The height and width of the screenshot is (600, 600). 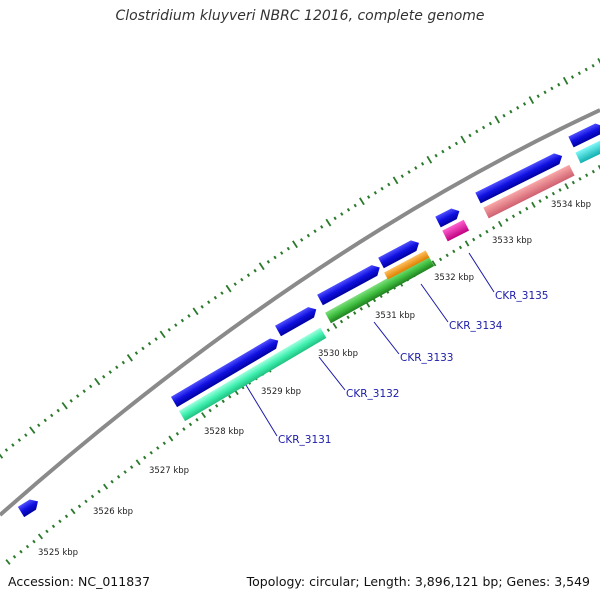 I want to click on gene-label: CKR_3134, so click(x=476, y=326).